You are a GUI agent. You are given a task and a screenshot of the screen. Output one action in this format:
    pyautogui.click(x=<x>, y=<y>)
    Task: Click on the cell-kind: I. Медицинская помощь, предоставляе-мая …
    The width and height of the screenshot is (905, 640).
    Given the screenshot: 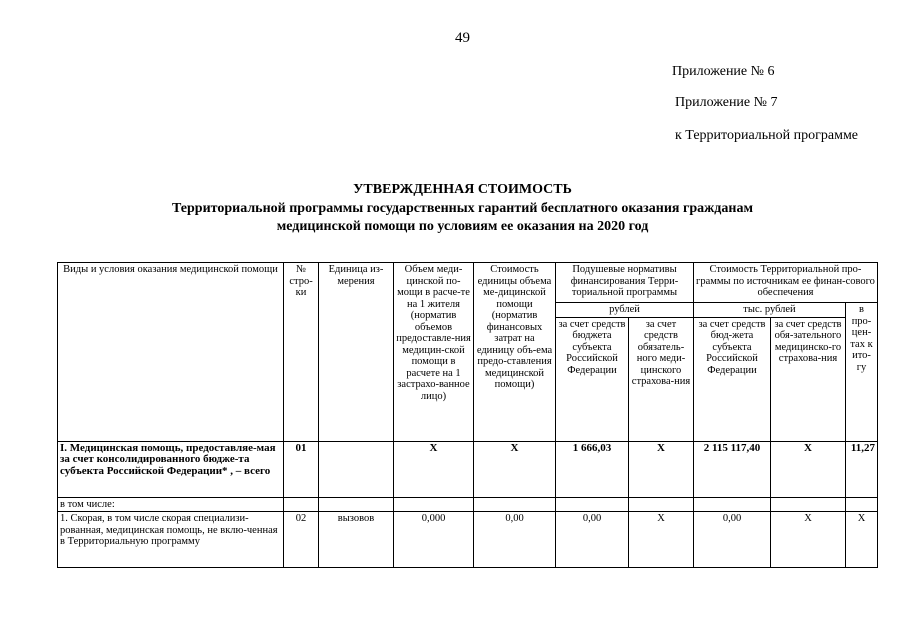 What is the action you would take?
    pyautogui.click(x=170, y=469)
    